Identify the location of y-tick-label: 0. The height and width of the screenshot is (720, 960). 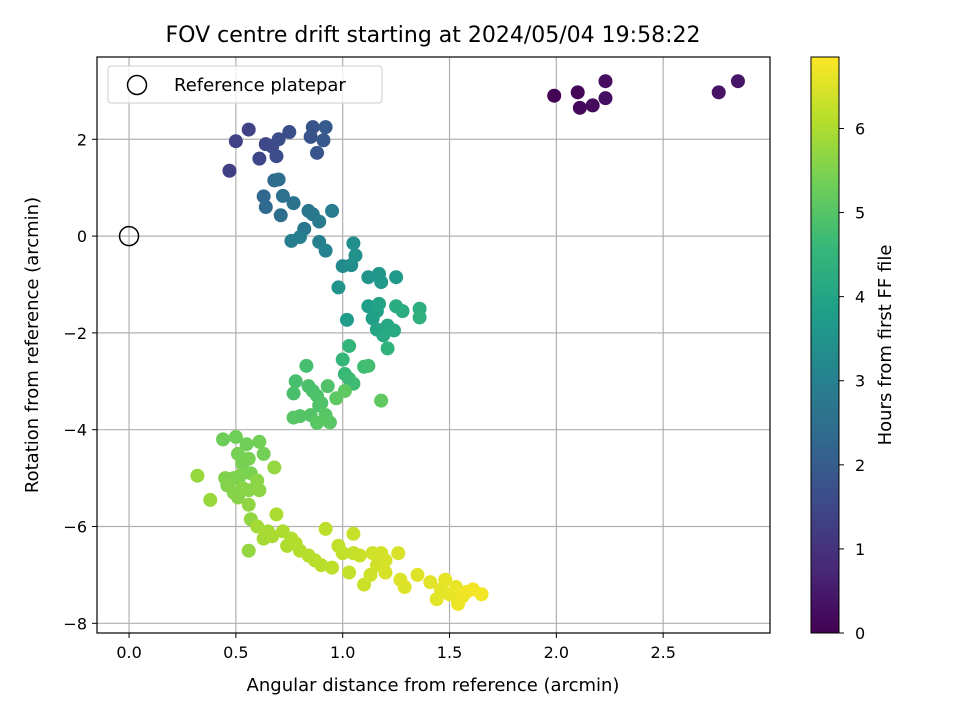
(82, 236).